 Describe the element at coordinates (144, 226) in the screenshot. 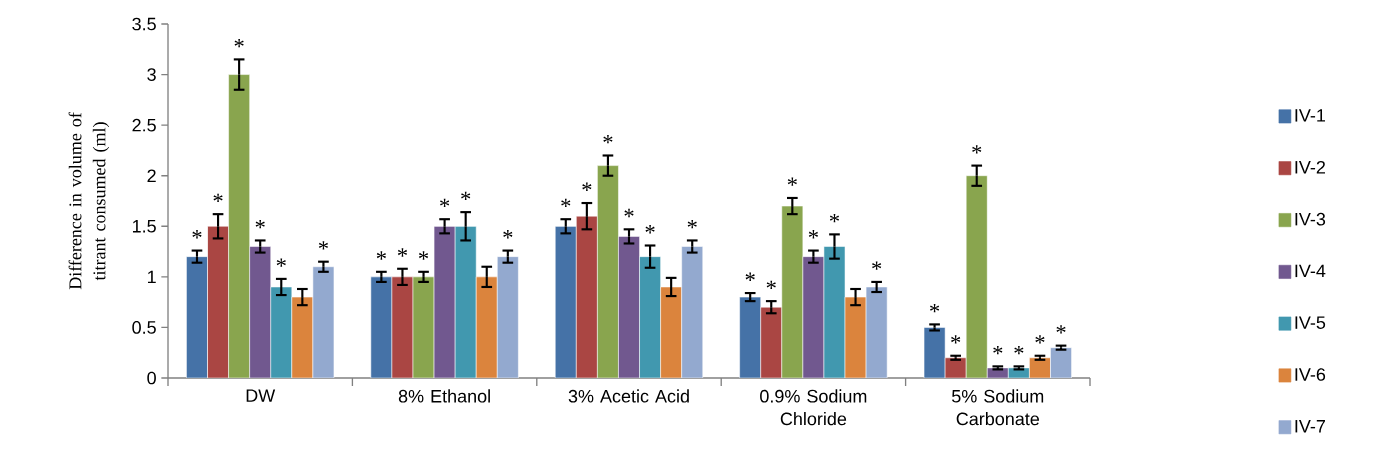

I see `y-tick-label: 1.5` at that location.